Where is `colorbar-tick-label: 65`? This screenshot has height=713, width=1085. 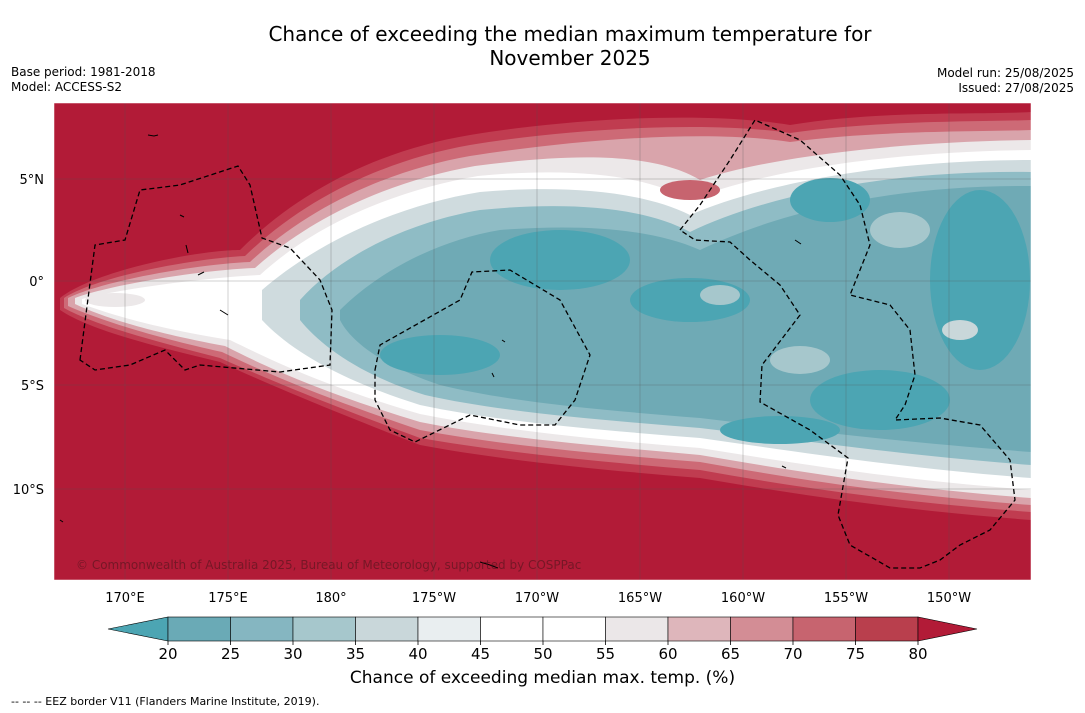 colorbar-tick-label: 65 is located at coordinates (730, 654).